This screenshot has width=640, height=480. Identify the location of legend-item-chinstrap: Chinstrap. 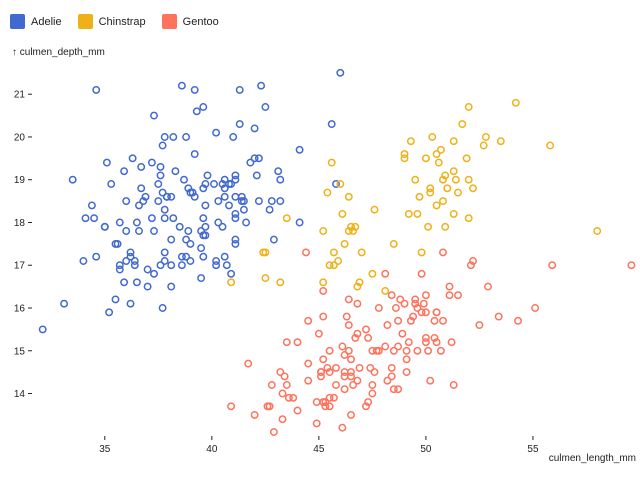
(111, 21).